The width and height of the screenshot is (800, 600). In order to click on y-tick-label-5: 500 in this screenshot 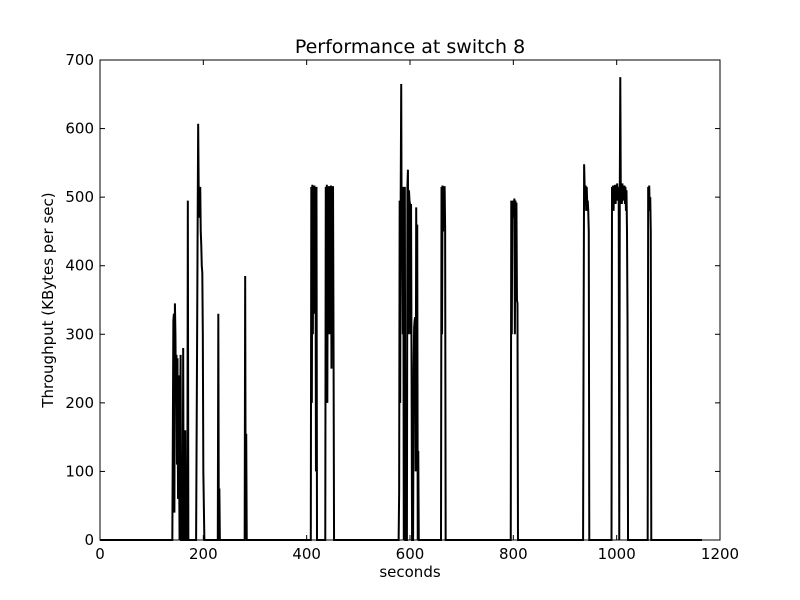, I will do `click(79, 197)`.